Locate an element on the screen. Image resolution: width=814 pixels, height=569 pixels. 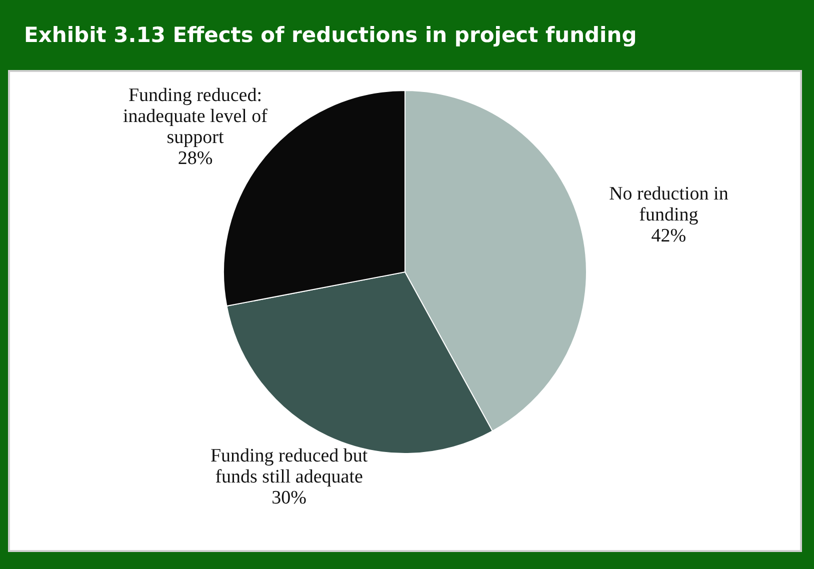
slice-label: Funding reduced but funds still adequate is located at coordinates (289, 466).